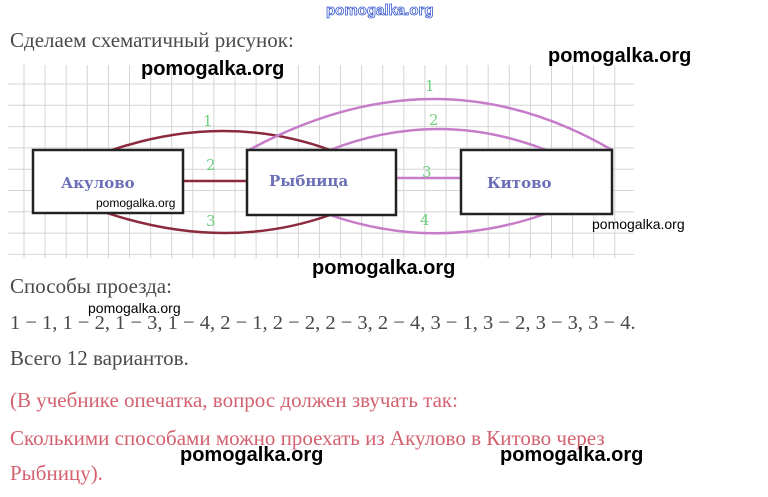 This screenshot has height=497, width=768. Describe the element at coordinates (152, 40) in the screenshot. I see `intro-text: Сделаем схематичный рисунок:` at that location.